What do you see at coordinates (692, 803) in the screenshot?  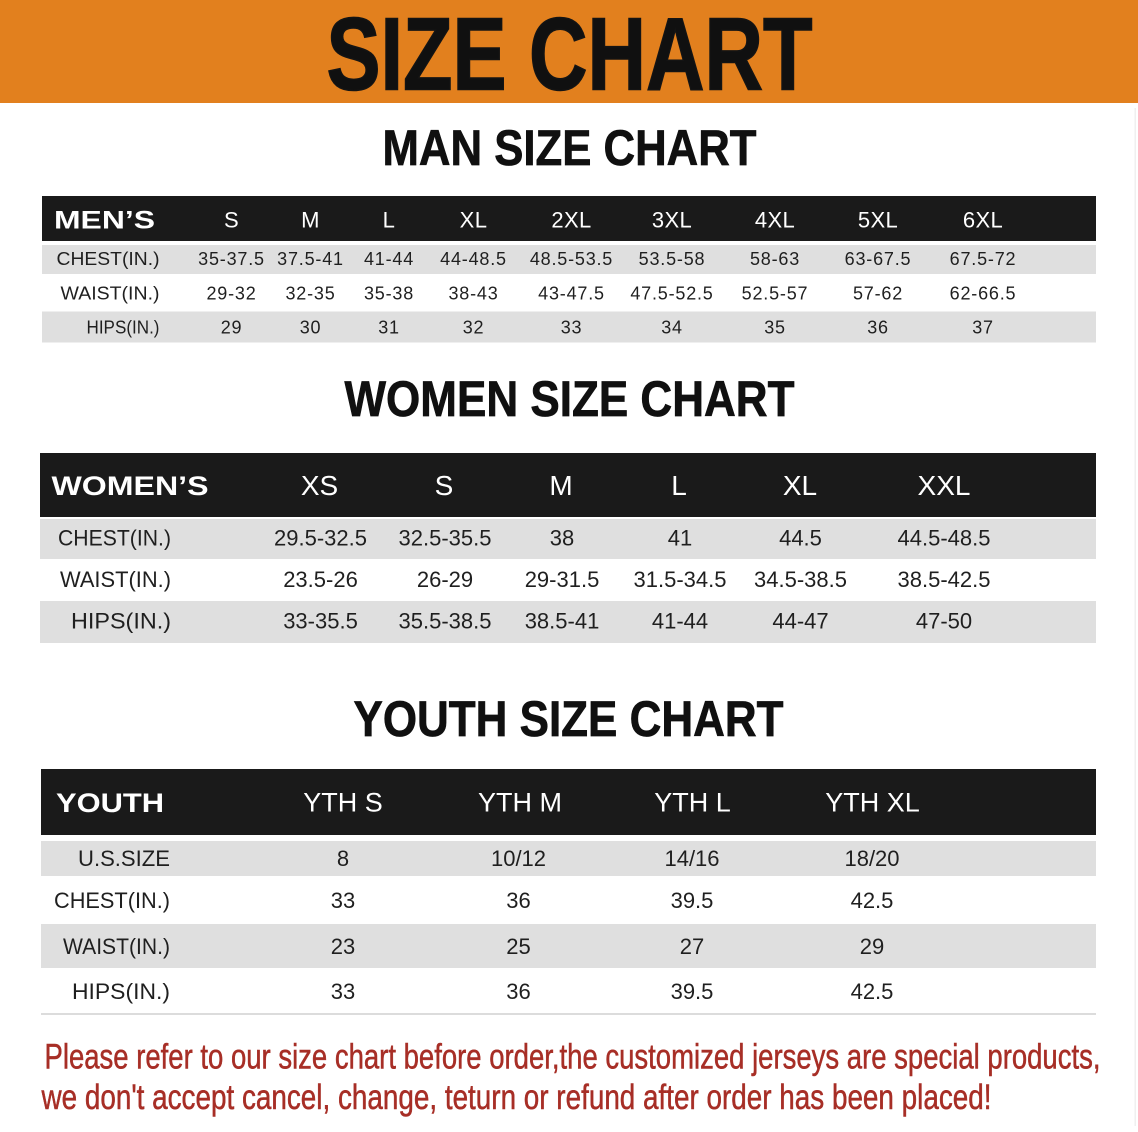 I see `svg-text: YTH L` at bounding box center [692, 803].